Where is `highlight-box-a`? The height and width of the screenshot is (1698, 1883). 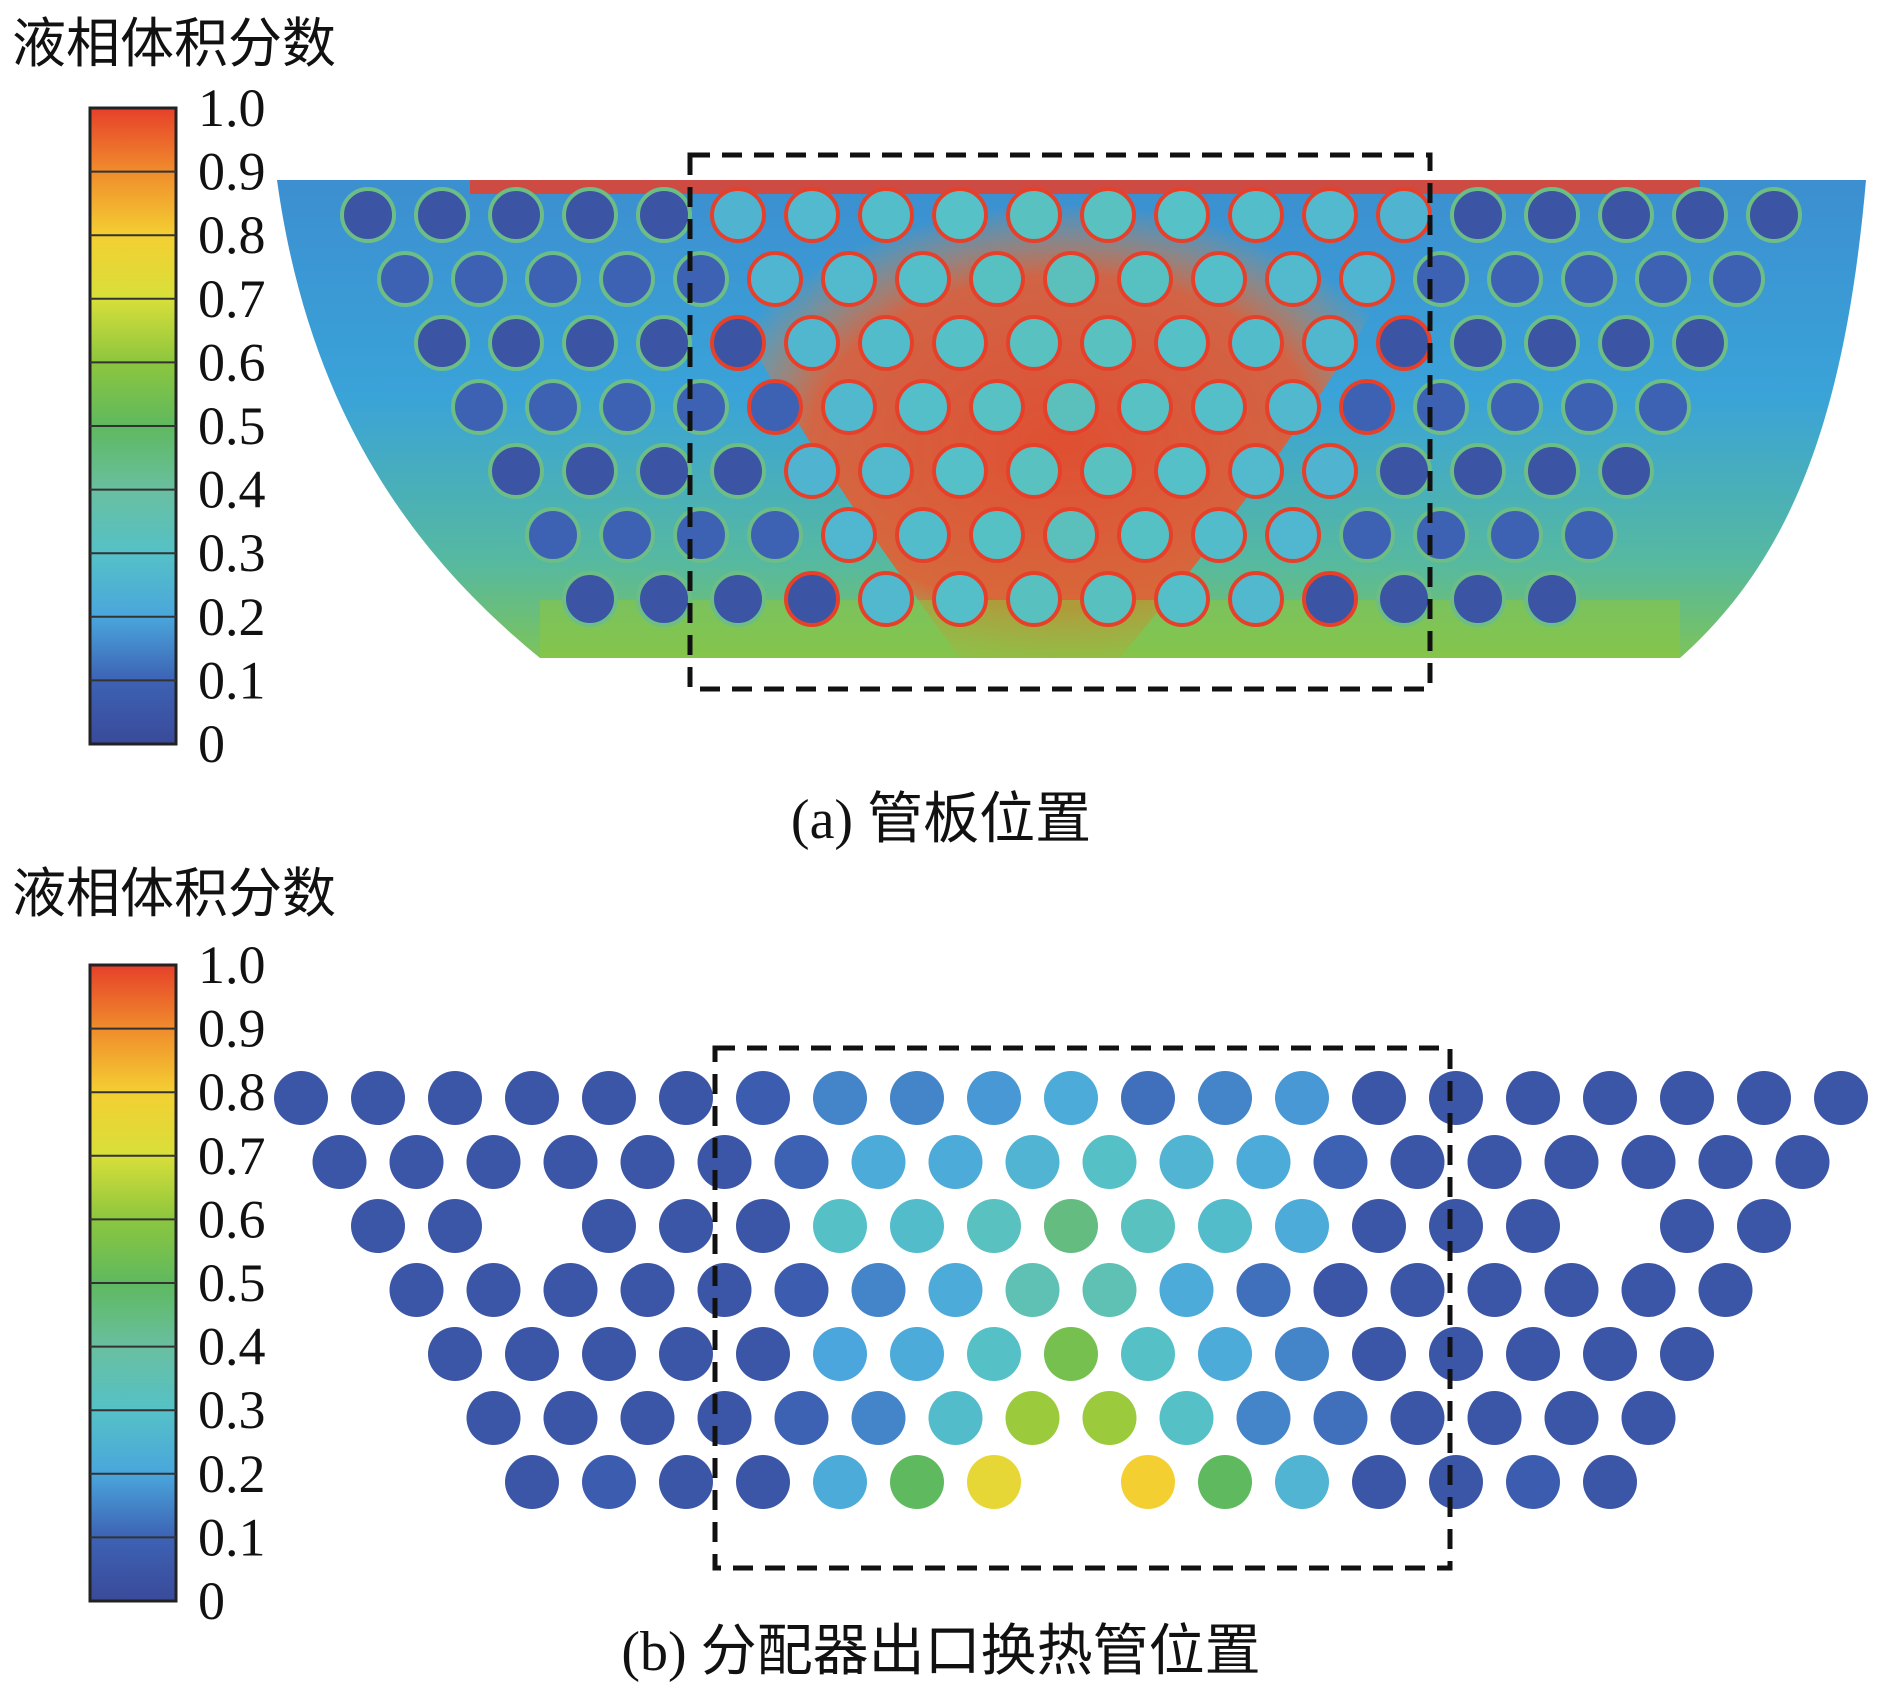 highlight-box-a is located at coordinates (1060, 422).